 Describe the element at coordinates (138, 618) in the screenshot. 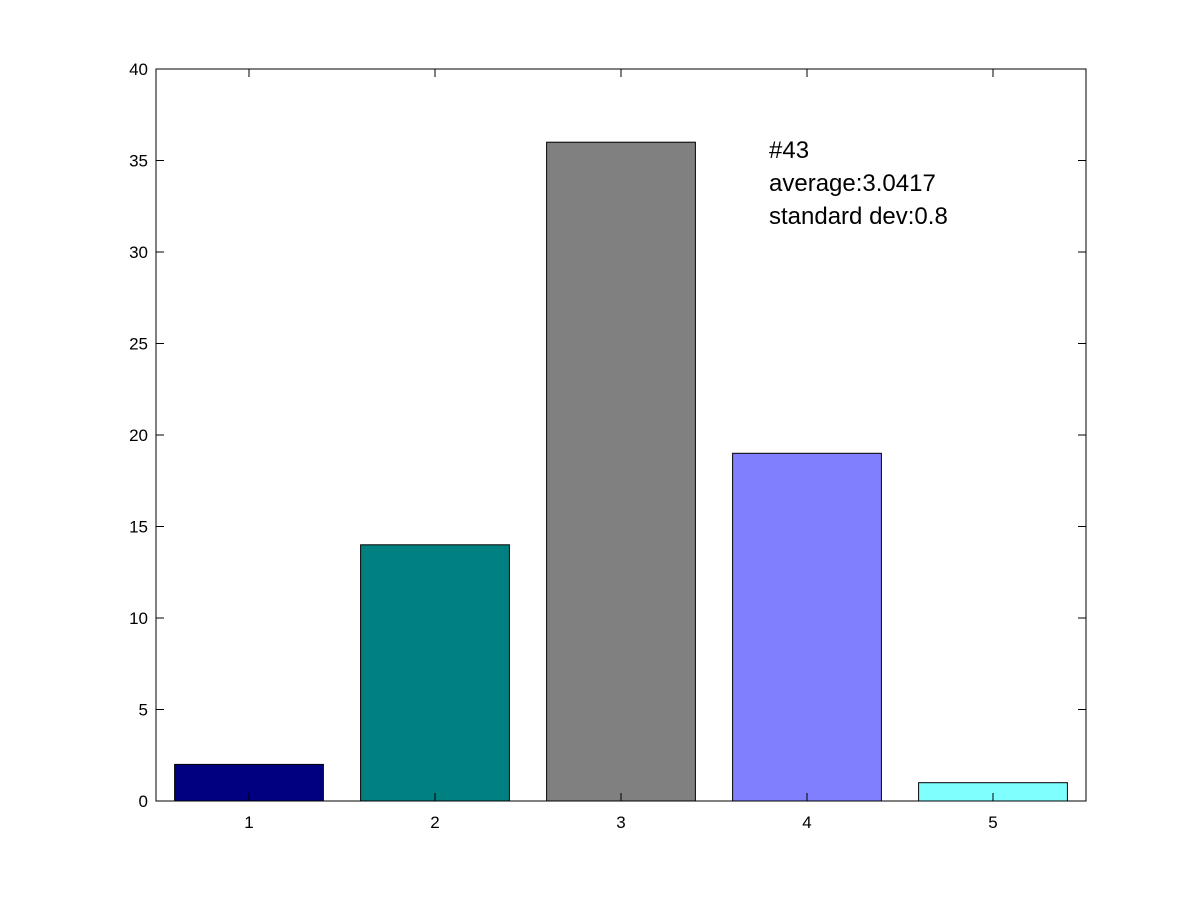

I see `y-tick-label: 10` at that location.